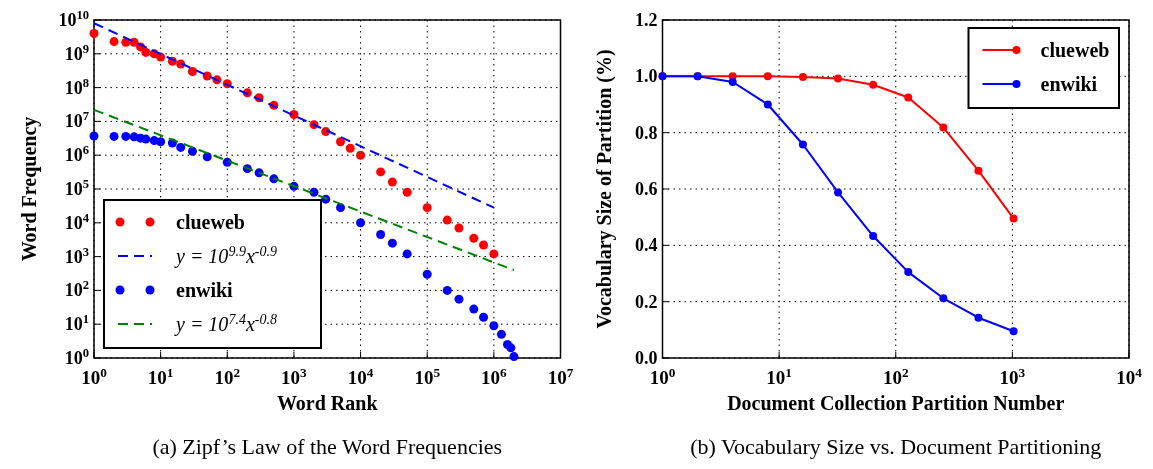  What do you see at coordinates (76, 52) in the screenshot?
I see `y-tick-label: 10$^{9}$` at bounding box center [76, 52].